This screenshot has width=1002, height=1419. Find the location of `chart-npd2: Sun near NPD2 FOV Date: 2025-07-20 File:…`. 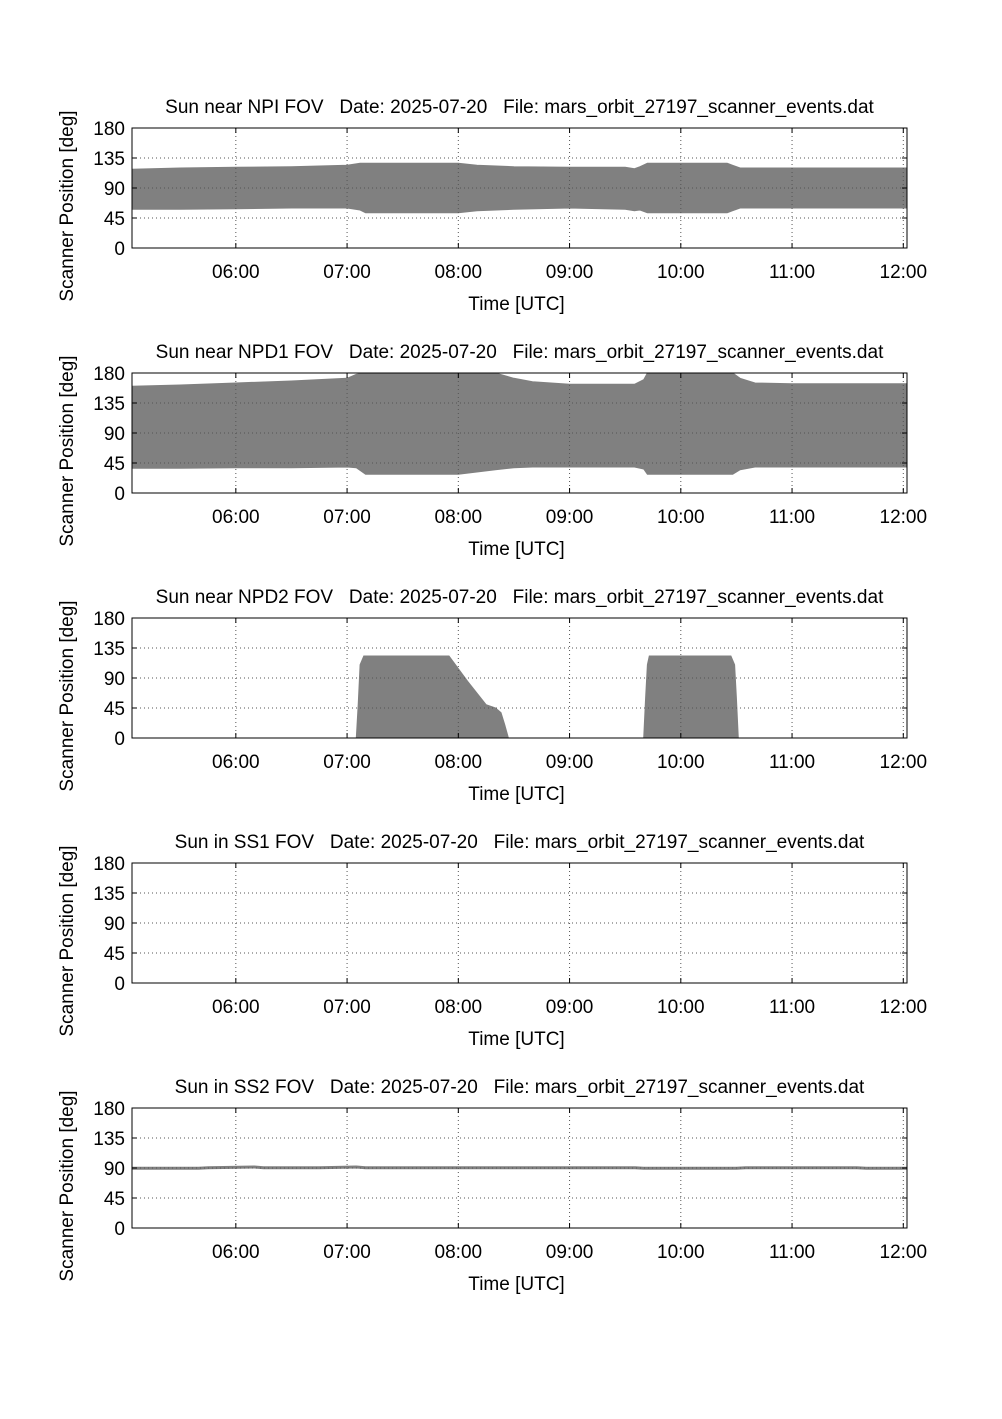

chart-npd2: Sun near NPD2 FOV Date: 2025-07-20 File:… is located at coordinates (492, 696).